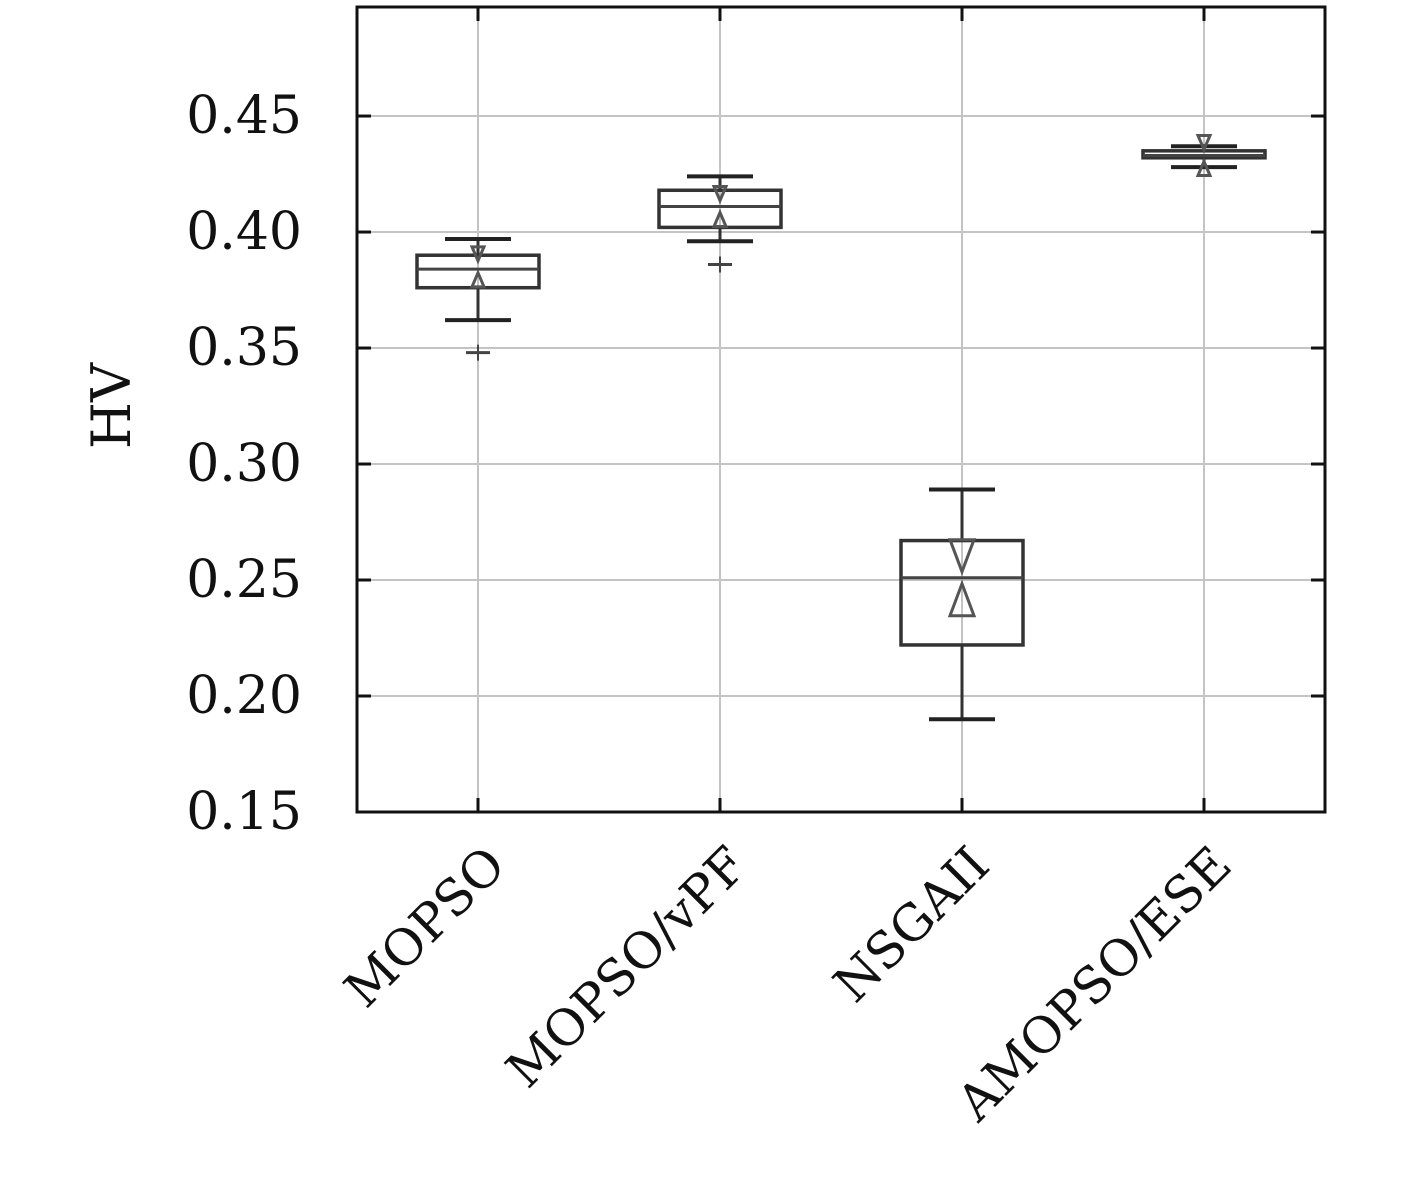  Describe the element at coordinates (111, 405) in the screenshot. I see `y-axis-title: HV` at that location.